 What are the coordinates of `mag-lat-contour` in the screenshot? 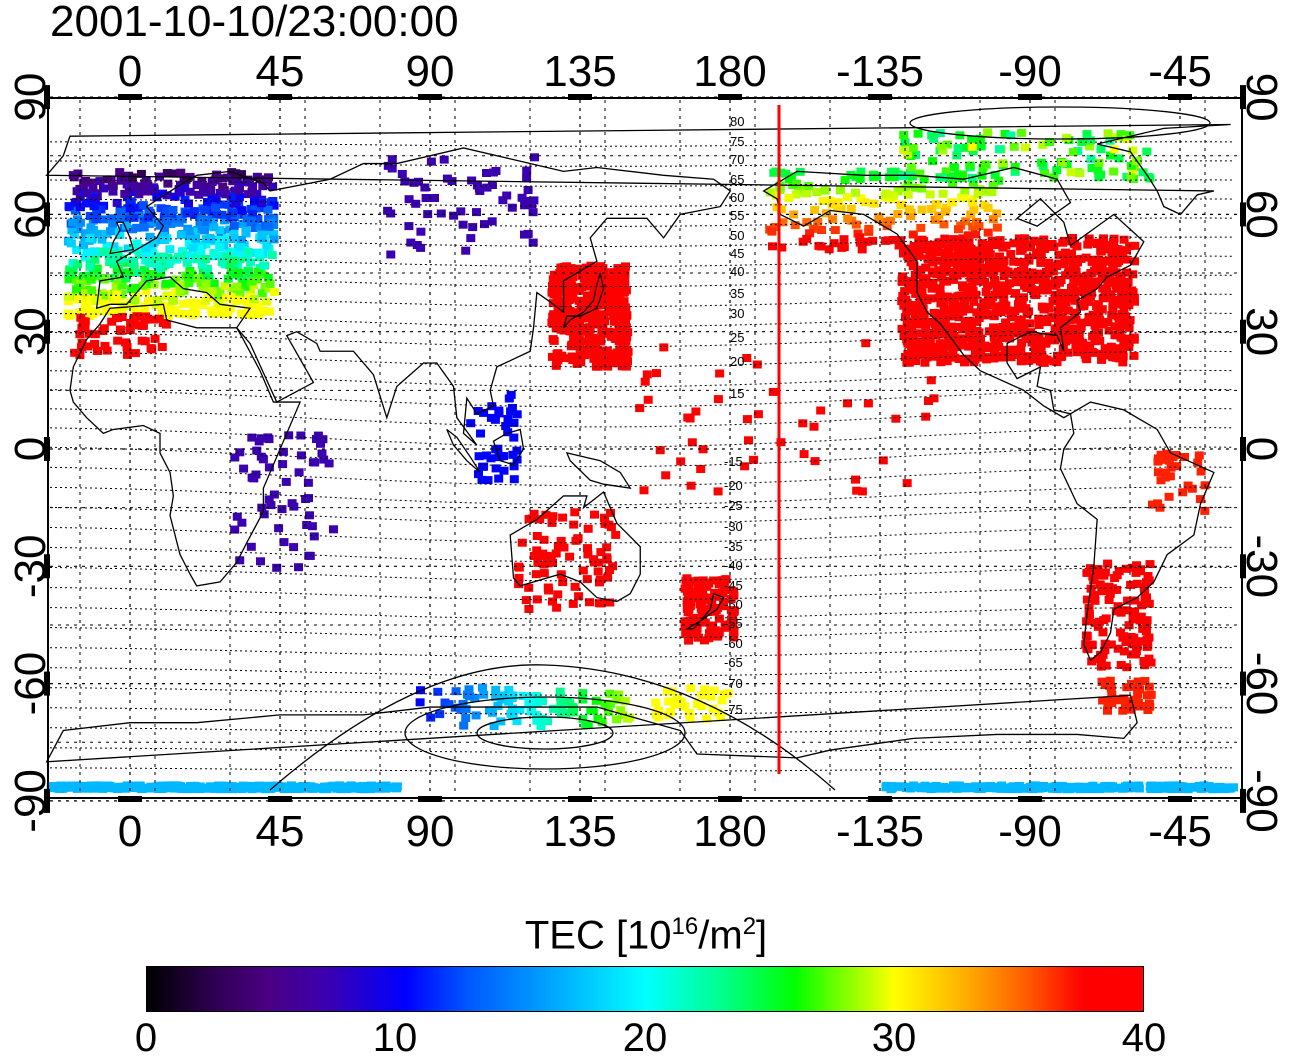 It's located at (642, 672).